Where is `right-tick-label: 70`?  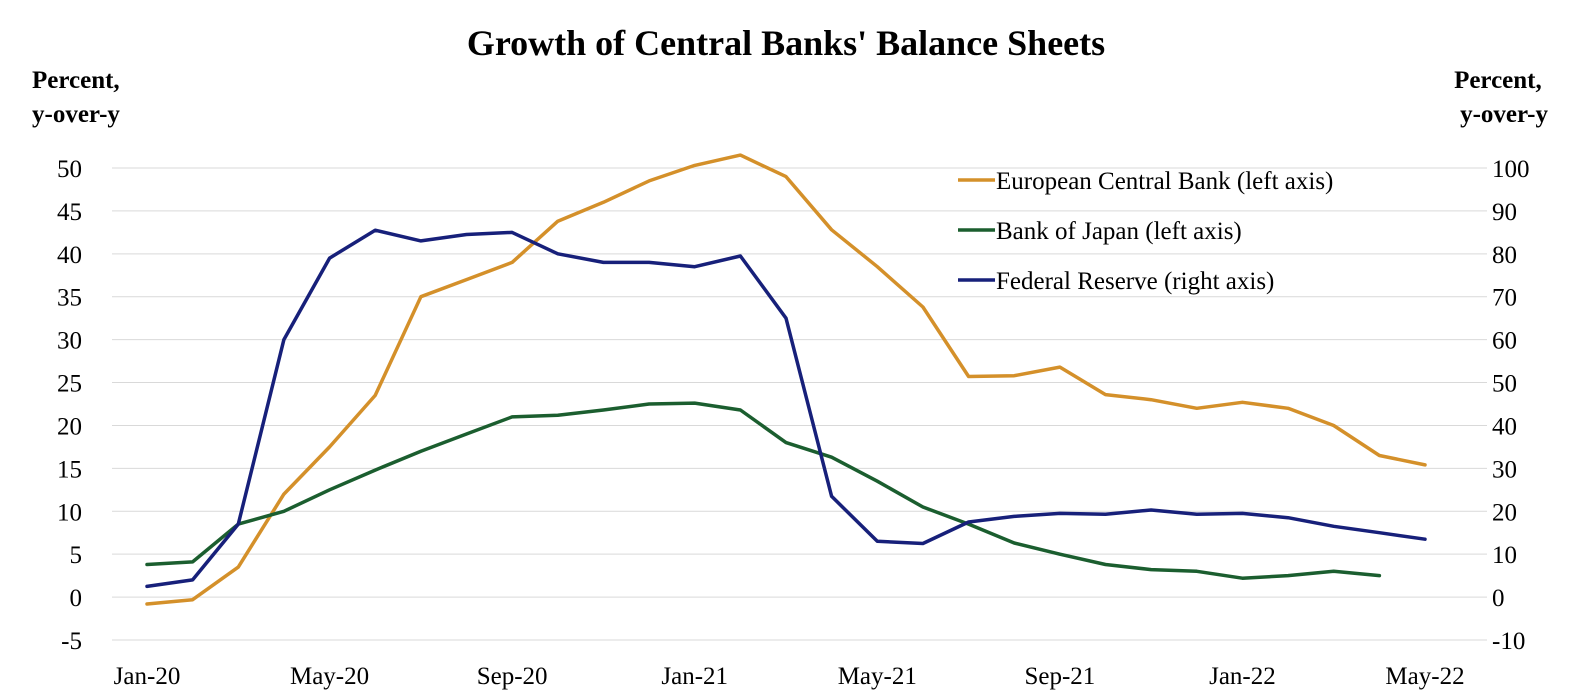
right-tick-label: 70 is located at coordinates (1504, 298).